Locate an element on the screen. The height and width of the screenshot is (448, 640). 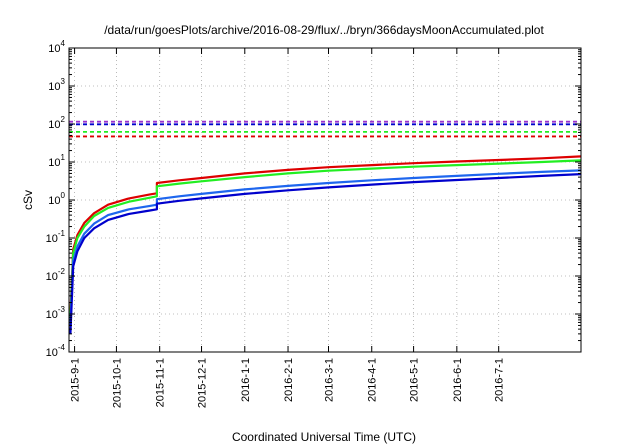
x-tick-label: 2016-7-1 is located at coordinates (500, 380).